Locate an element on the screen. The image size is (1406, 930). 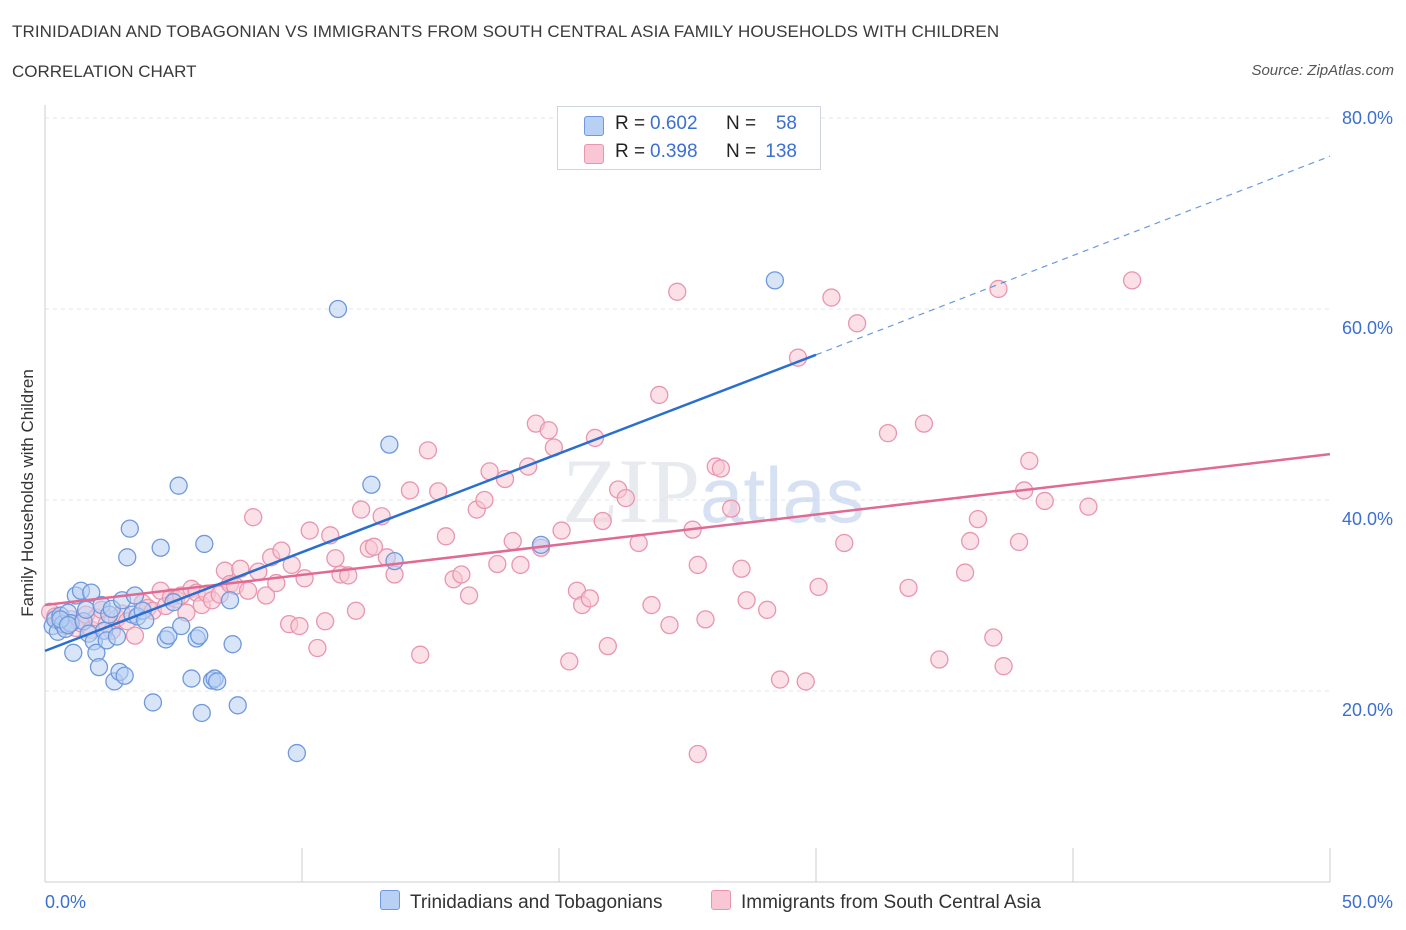
y-tick-label-60: 60.0% is located at coordinates (1367, 328).